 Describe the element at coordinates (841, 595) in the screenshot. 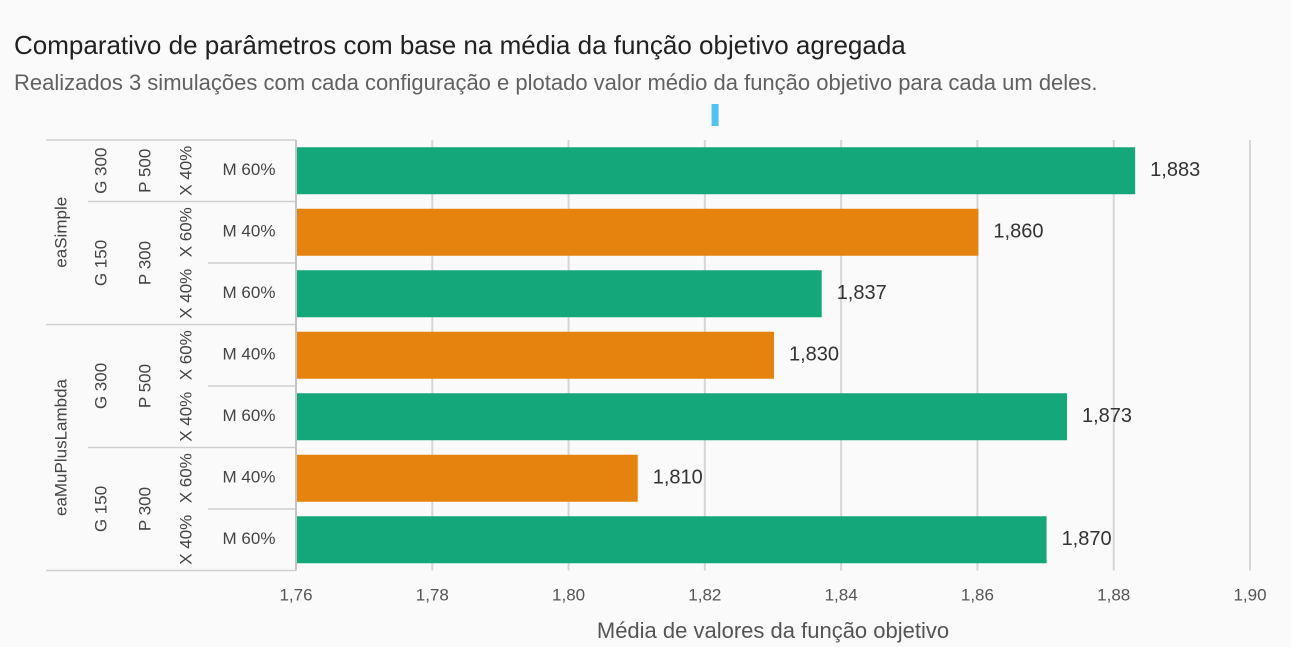

I see `x-tick-label: 1,84` at that location.